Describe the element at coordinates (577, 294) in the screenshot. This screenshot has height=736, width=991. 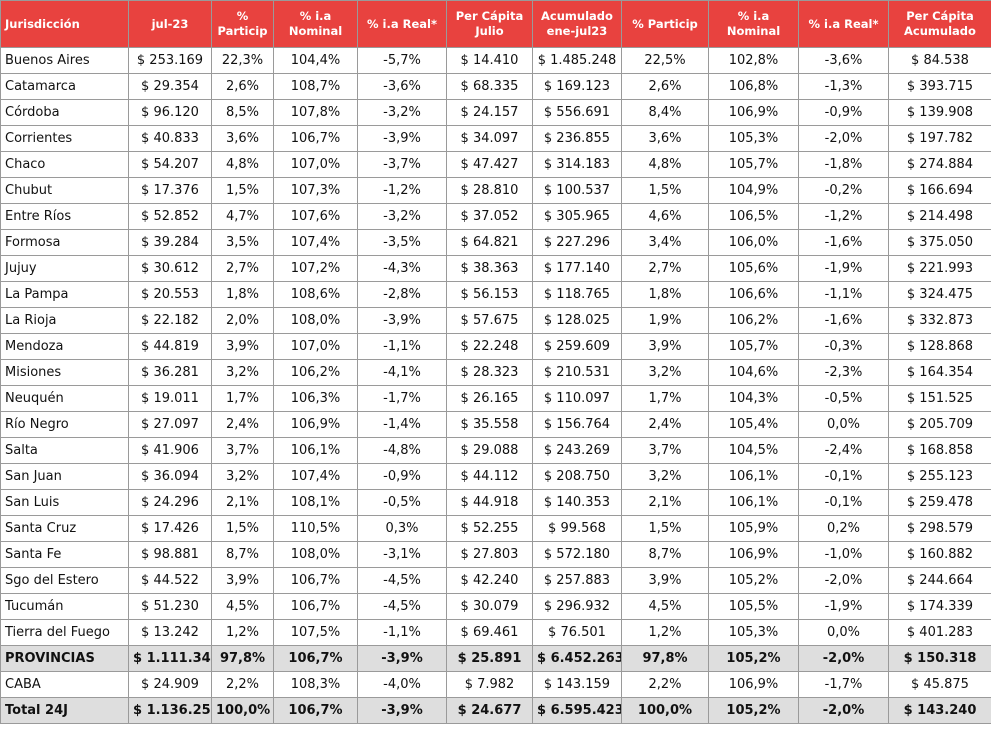
I see `value-cell: $ 118.765` at that location.